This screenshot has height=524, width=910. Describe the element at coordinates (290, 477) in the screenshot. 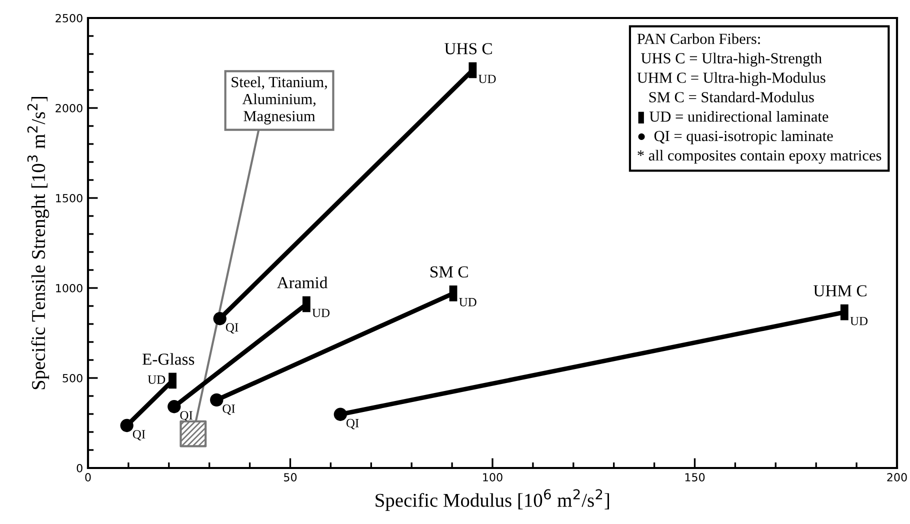

I see `x-tick-label: 50` at that location.